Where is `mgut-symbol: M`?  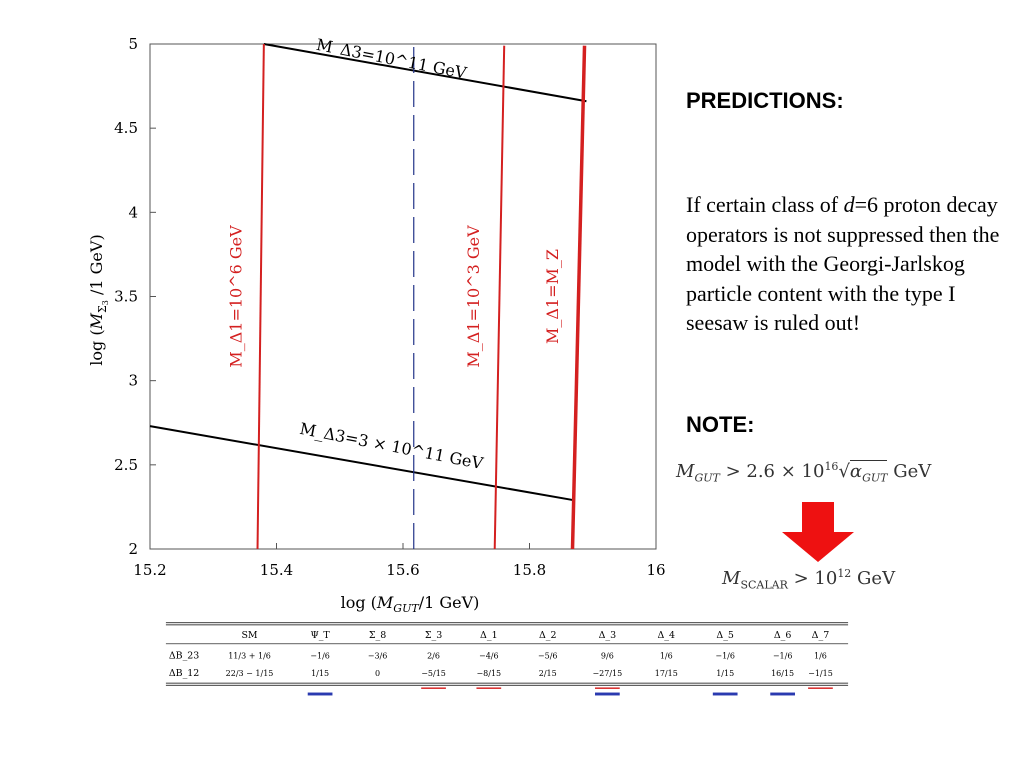
mgut-symbol: M is located at coordinates (685, 471).